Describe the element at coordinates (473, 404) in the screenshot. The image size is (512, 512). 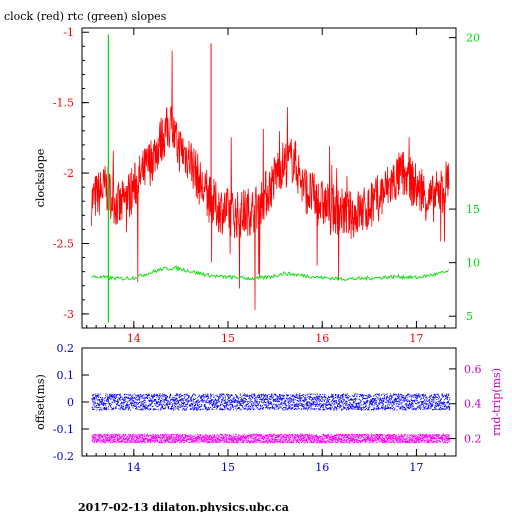
I see `bottom-y2-tick-label-1: 0.4` at that location.